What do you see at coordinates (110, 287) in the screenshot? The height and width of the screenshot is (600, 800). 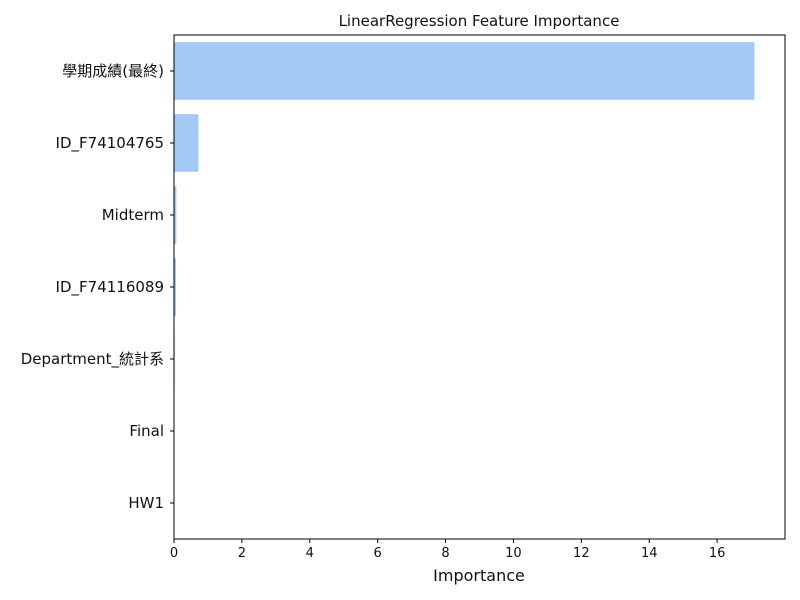 I see `category-label-3: ID_F74116089` at bounding box center [110, 287].